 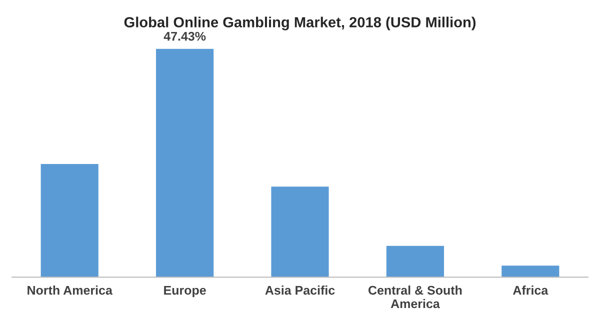 I want to click on data-label: 47.43%, so click(x=185, y=36).